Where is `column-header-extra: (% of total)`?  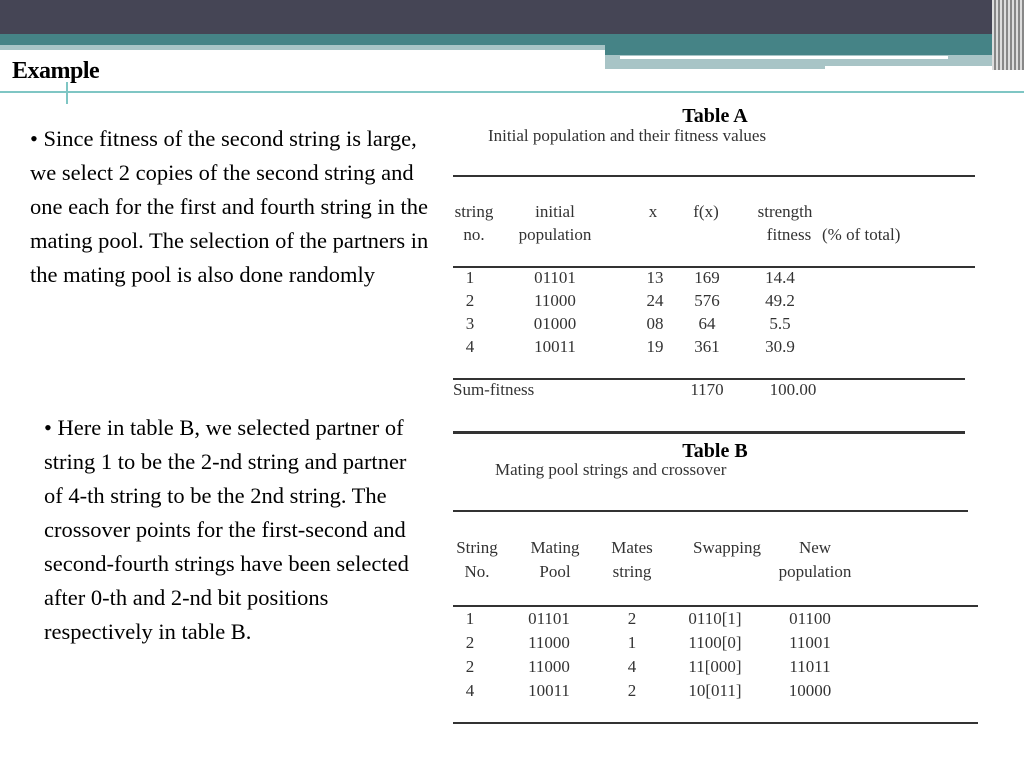
column-header-extra: (% of total) is located at coordinates (861, 234).